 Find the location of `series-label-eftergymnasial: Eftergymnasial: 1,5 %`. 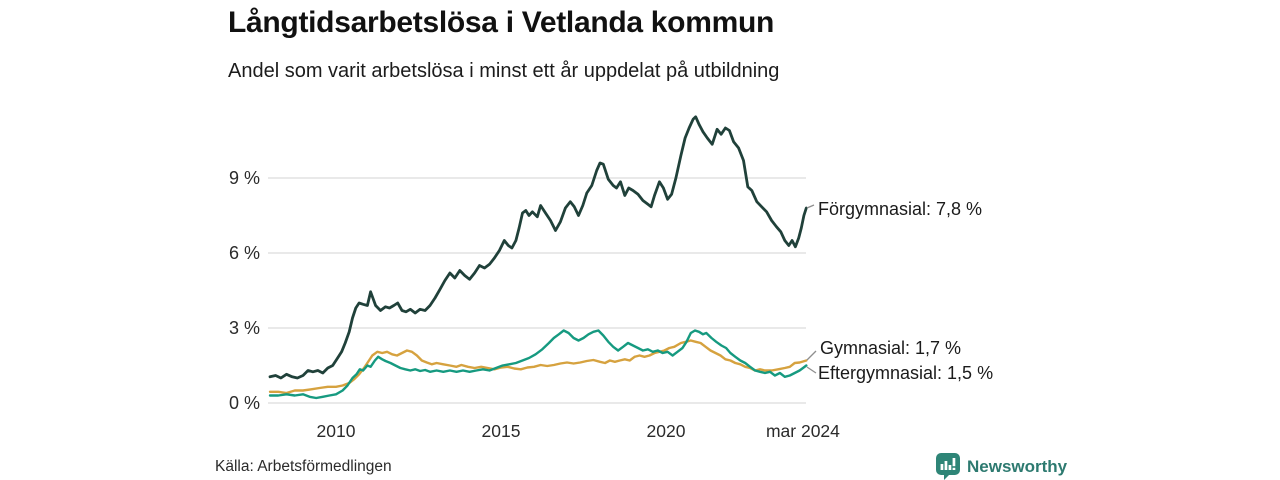

series-label-eftergymnasial: Eftergymnasial: 1,5 % is located at coordinates (906, 373).